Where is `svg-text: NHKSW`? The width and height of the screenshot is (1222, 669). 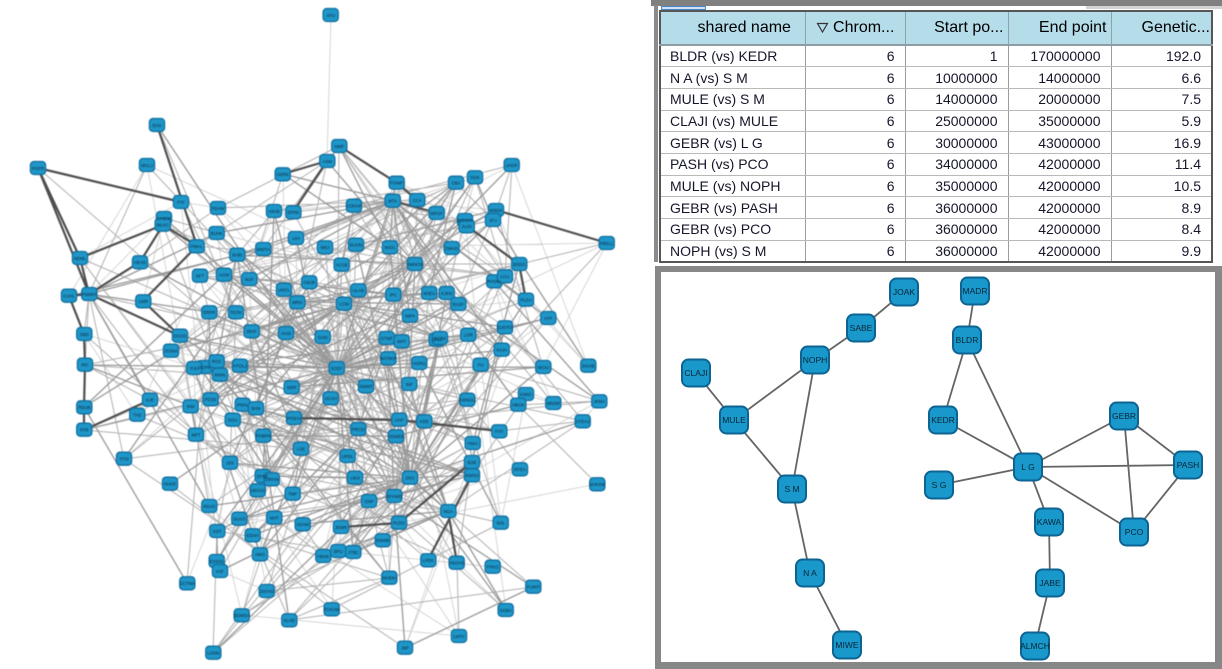
svg-text: NHKSW is located at coordinates (597, 484).